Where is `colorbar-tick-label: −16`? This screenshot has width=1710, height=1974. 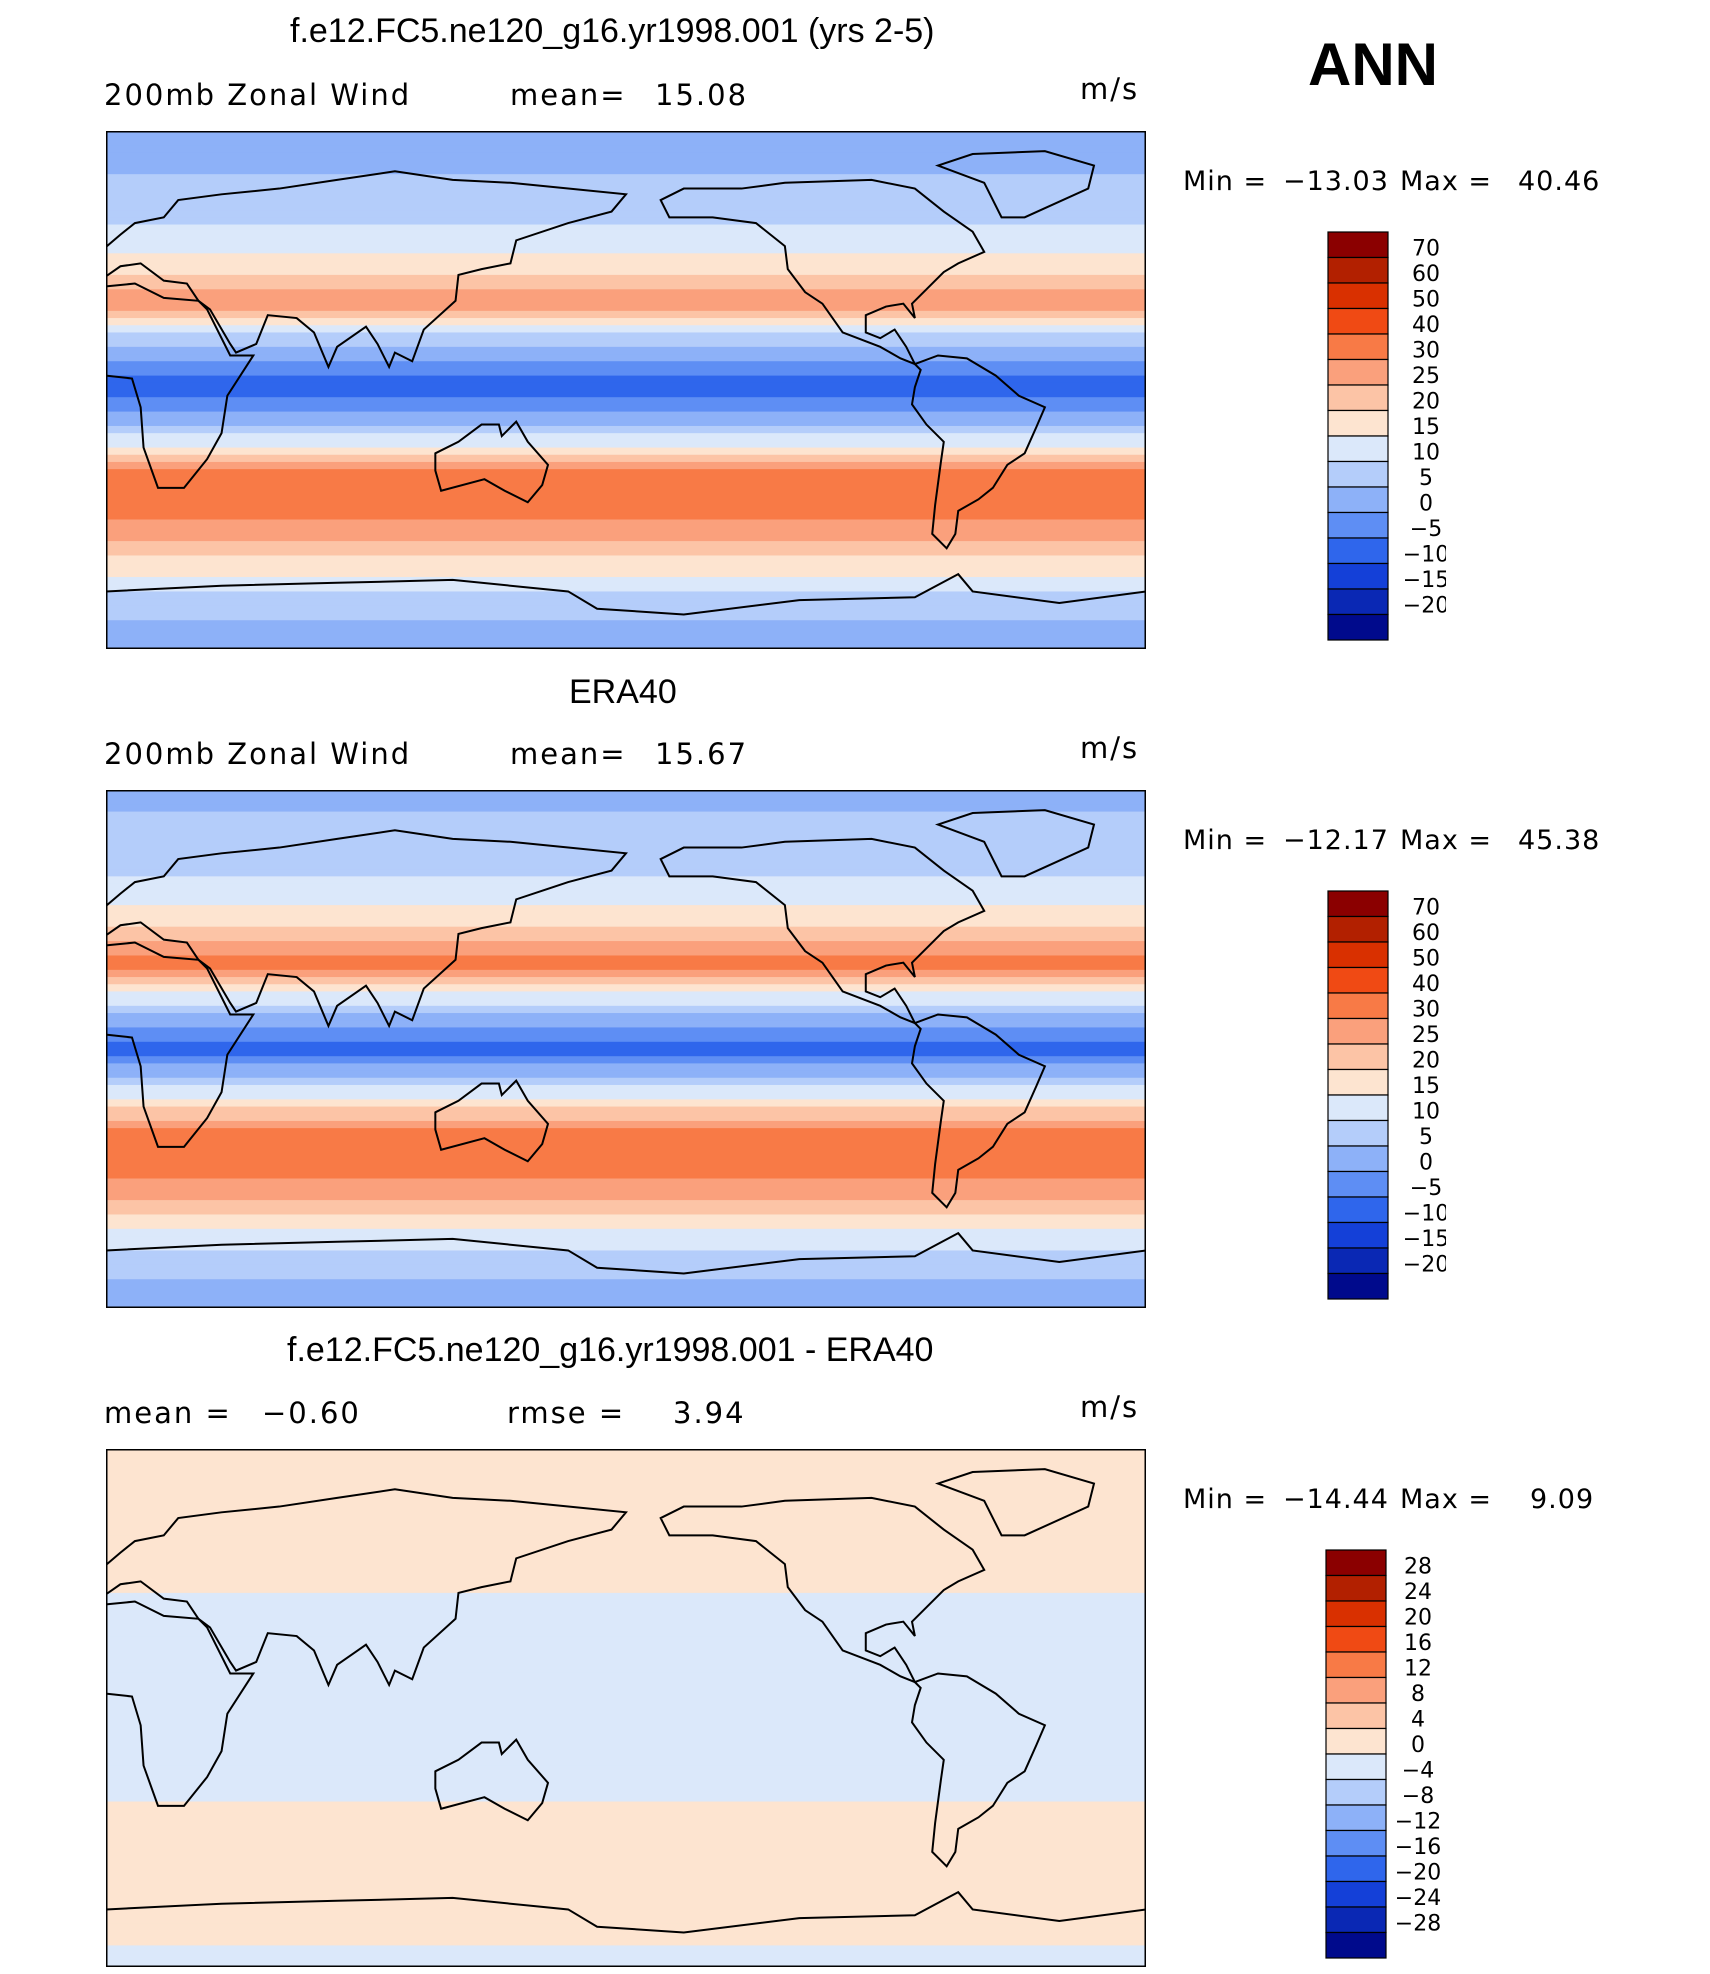 colorbar-tick-label: −16 is located at coordinates (1418, 1847).